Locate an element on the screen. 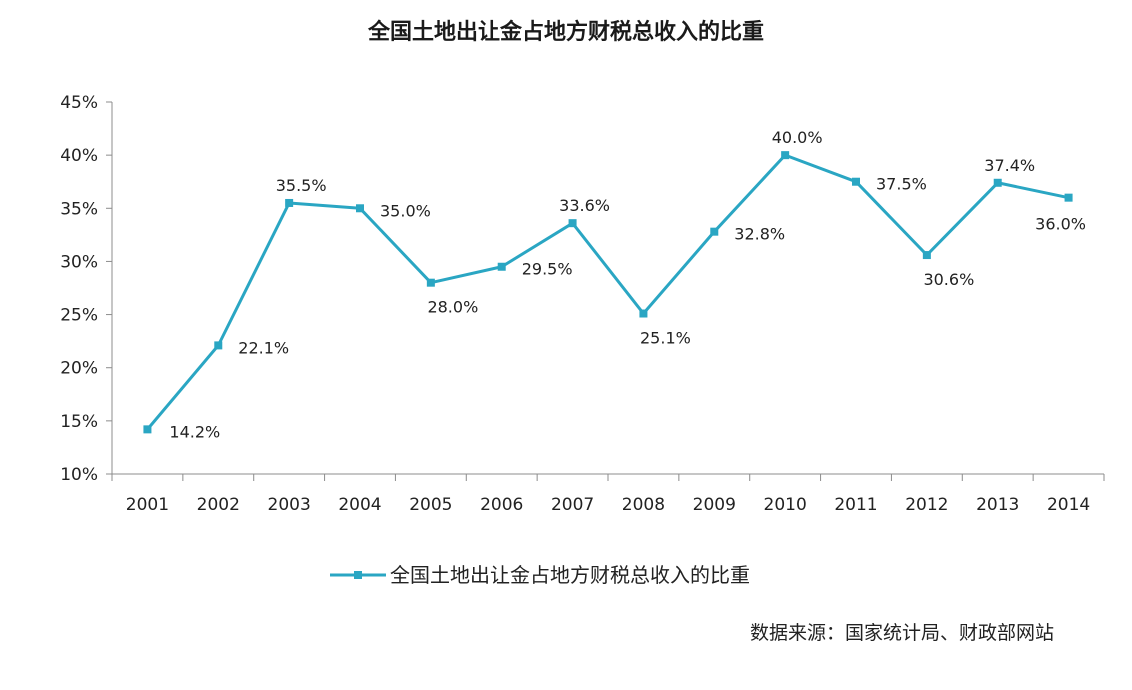  data-label: 35.5% is located at coordinates (301, 185).